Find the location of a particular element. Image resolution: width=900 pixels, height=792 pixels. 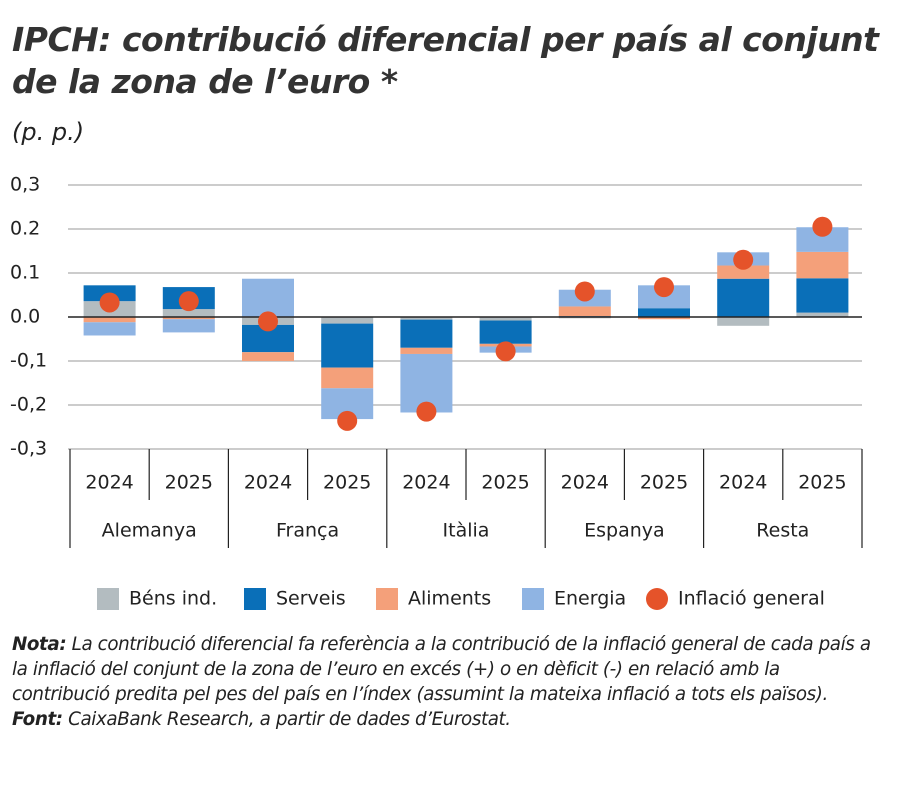

group-label: Itàlia is located at coordinates (466, 531).